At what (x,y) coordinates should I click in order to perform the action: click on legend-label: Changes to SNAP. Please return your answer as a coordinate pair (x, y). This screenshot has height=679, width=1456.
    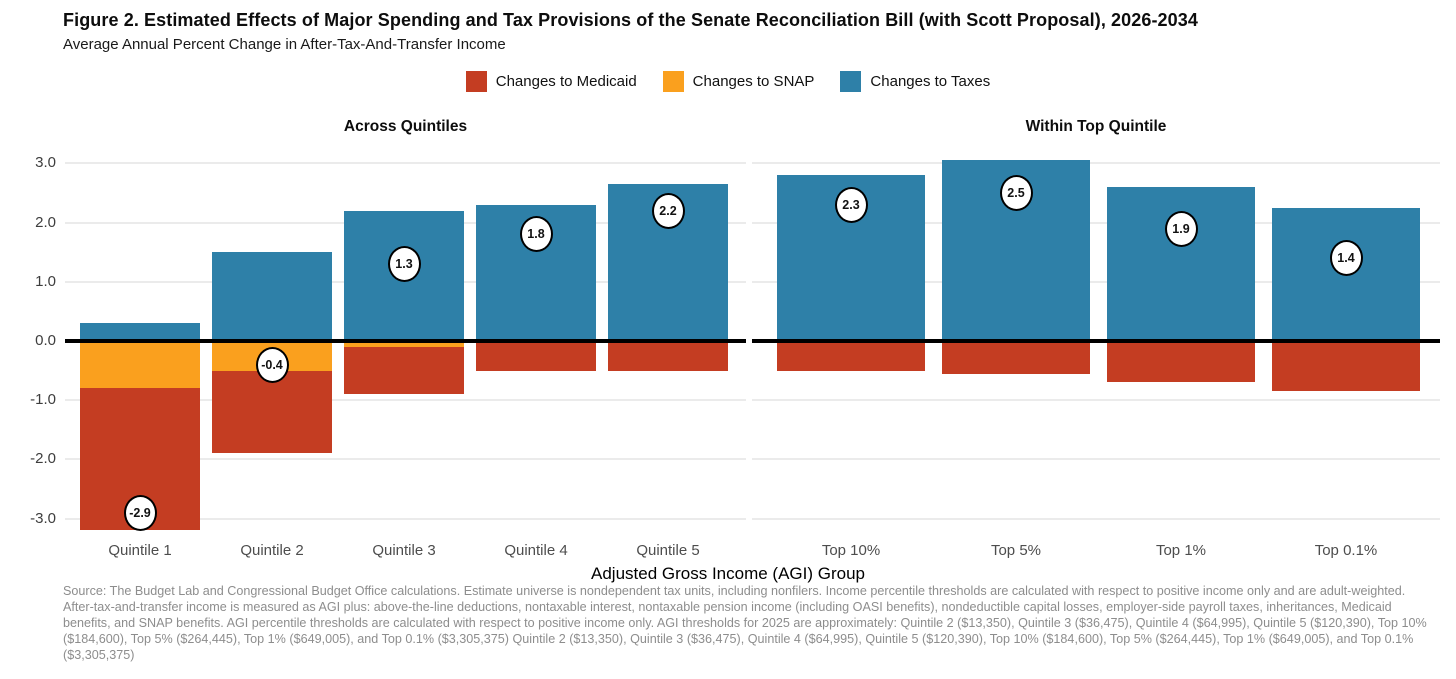
    Looking at the image, I should click on (753, 81).